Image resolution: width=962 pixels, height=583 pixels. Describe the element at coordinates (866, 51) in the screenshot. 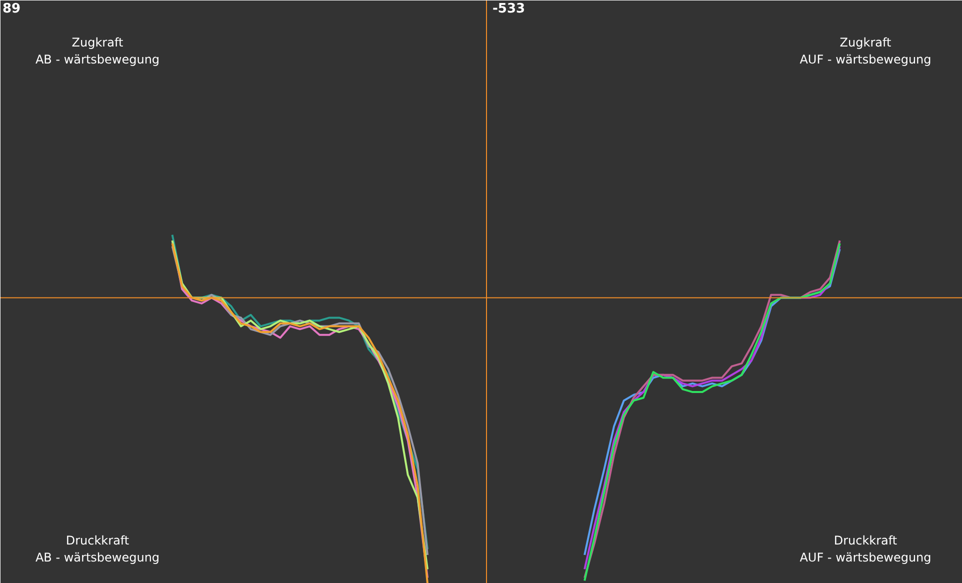

I see `text: Zugkraft AUF - wärtsbewegung` at that location.